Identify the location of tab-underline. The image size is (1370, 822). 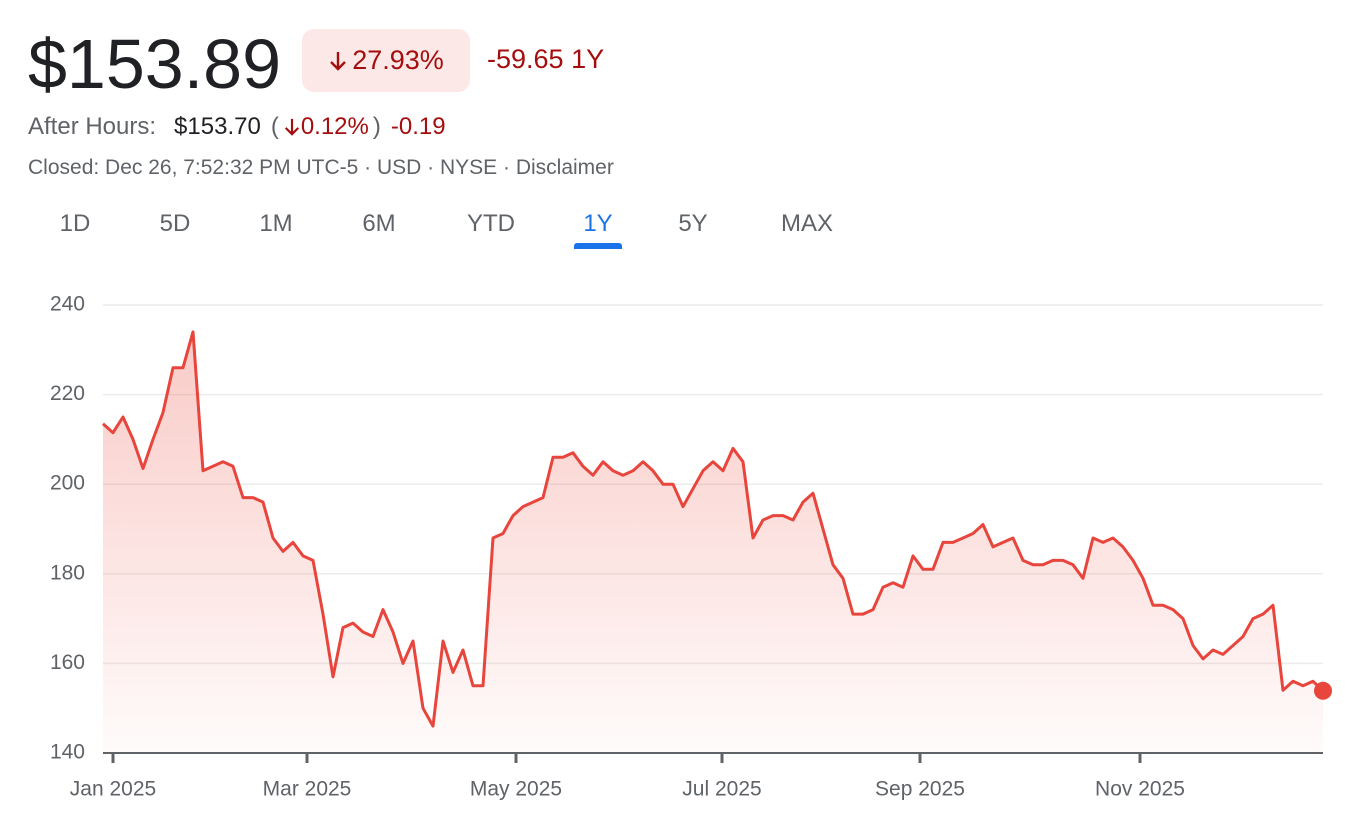
(598, 246).